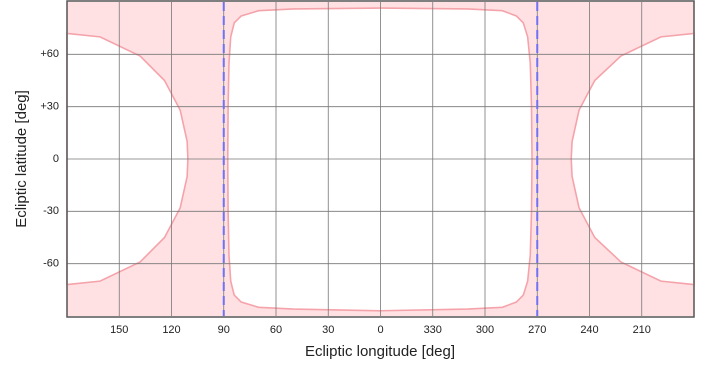 This screenshot has width=713, height=367. What do you see at coordinates (171, 330) in the screenshot?
I see `x-tick-label: 120` at bounding box center [171, 330].